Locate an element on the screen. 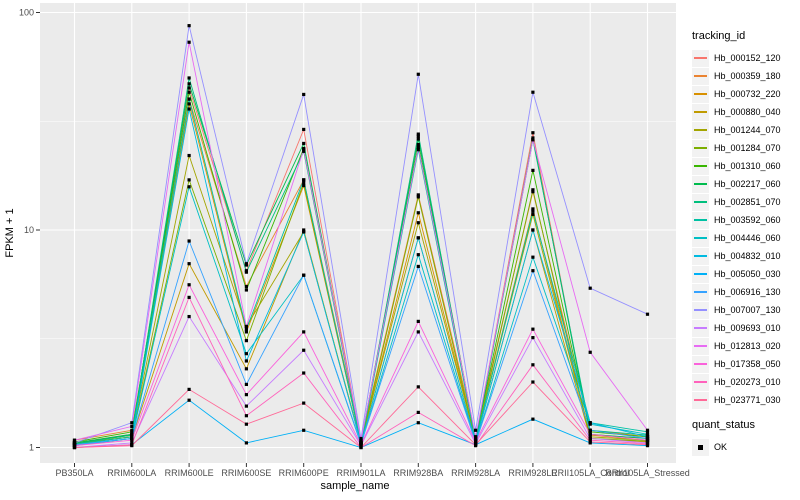  legend-item-label: Hb_004832_010 is located at coordinates (747, 256).